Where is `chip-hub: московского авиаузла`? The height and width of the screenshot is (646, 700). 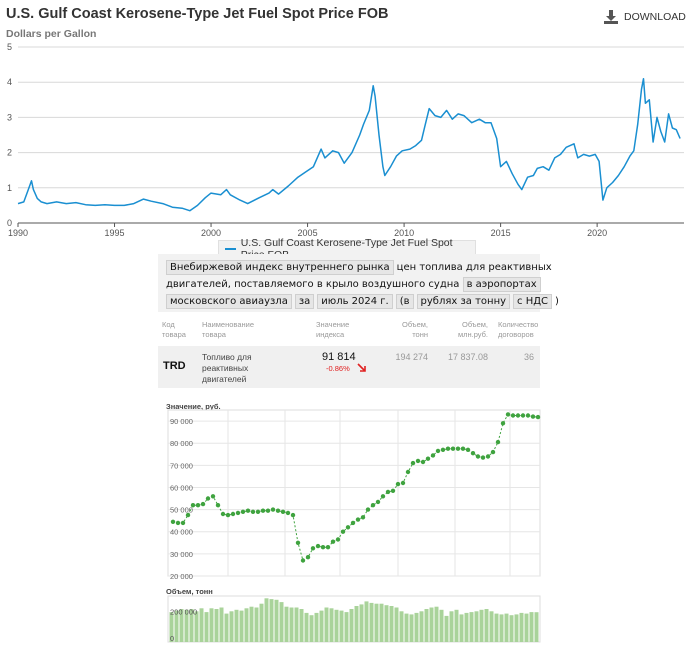 chip-hub: московского авиаузла is located at coordinates (229, 301).